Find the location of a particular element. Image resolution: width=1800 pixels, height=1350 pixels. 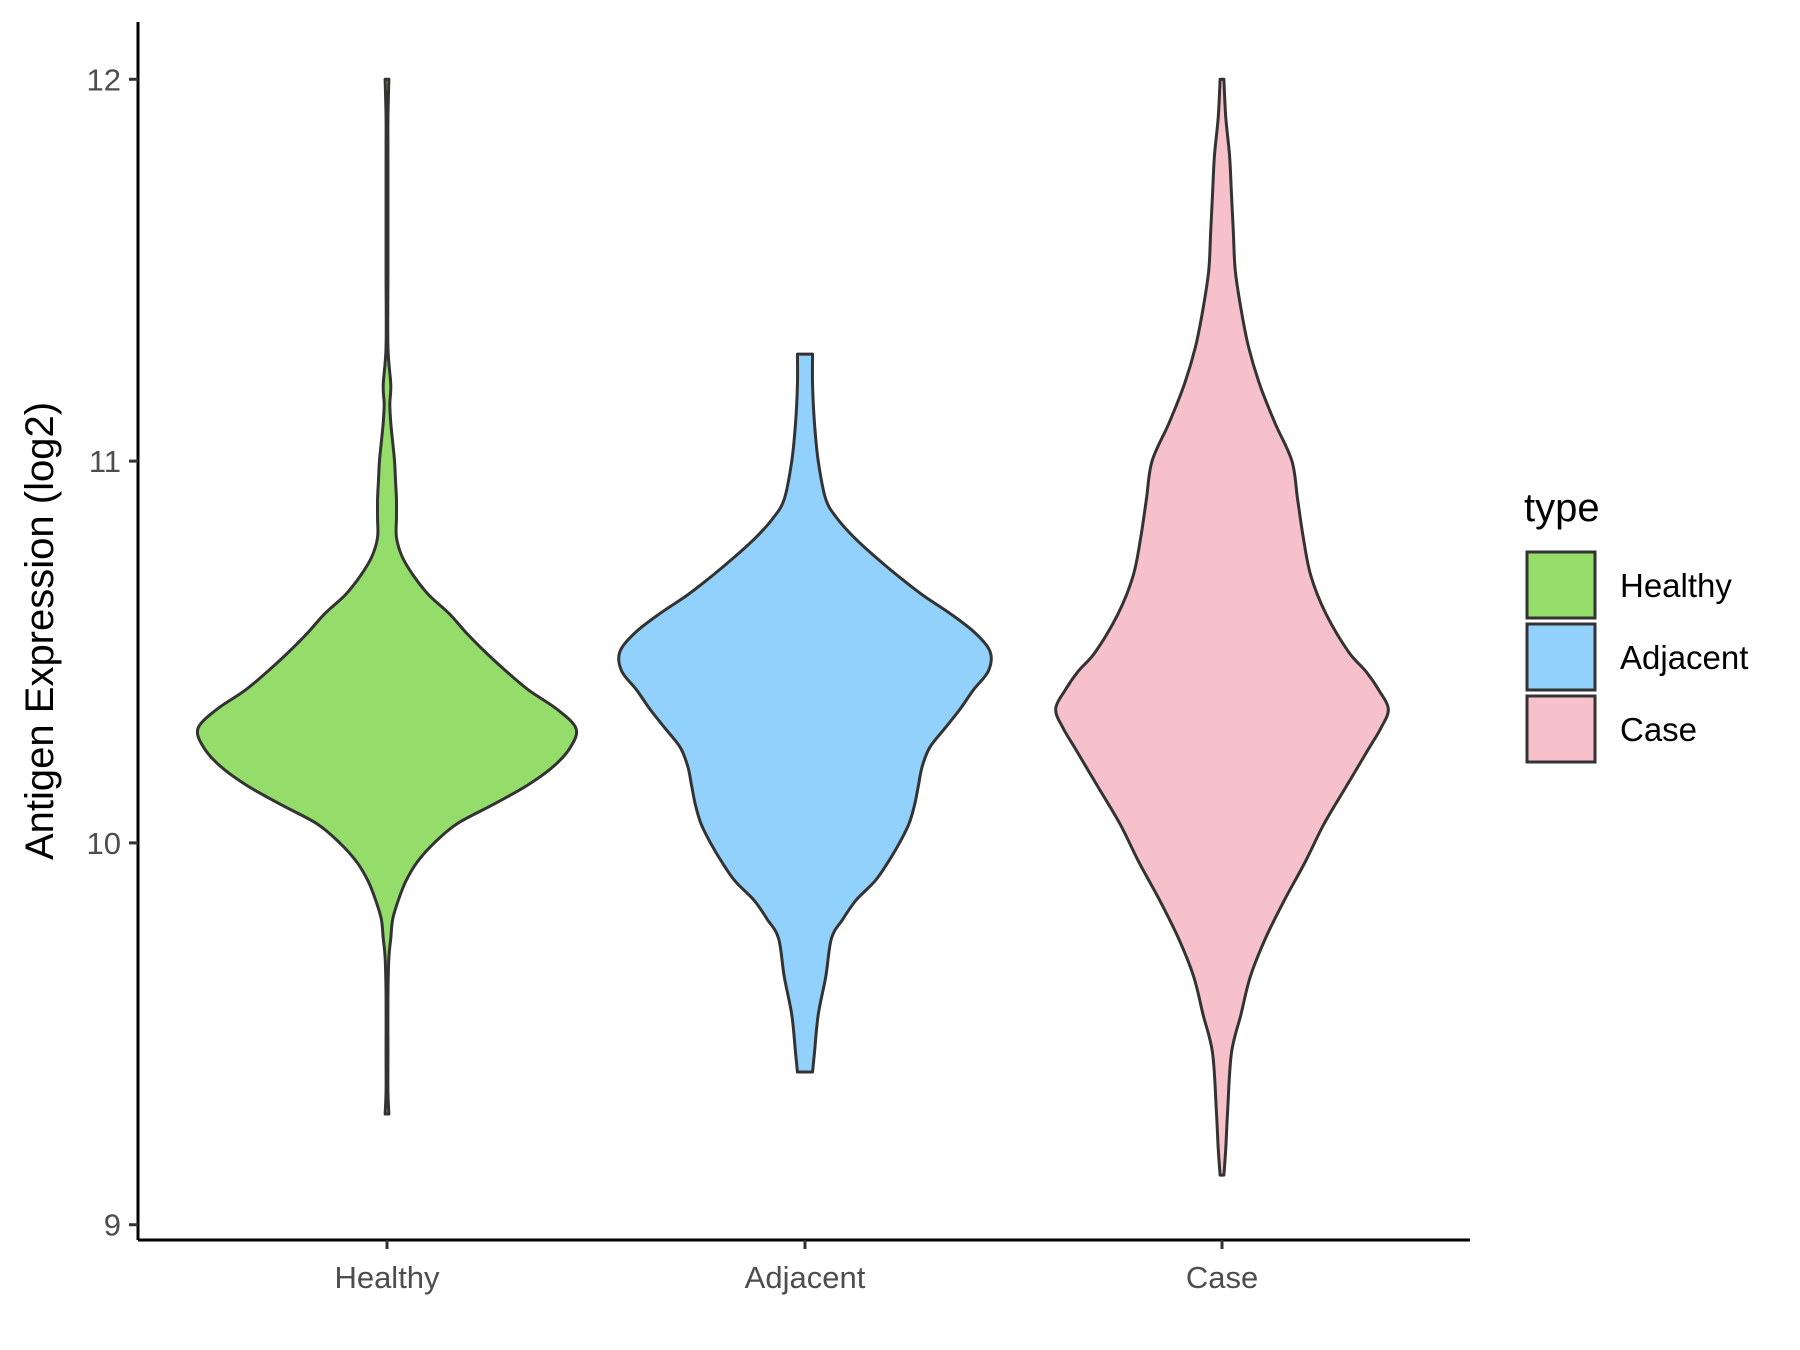

legend-label-adjacent: Adjacent is located at coordinates (1684, 657).